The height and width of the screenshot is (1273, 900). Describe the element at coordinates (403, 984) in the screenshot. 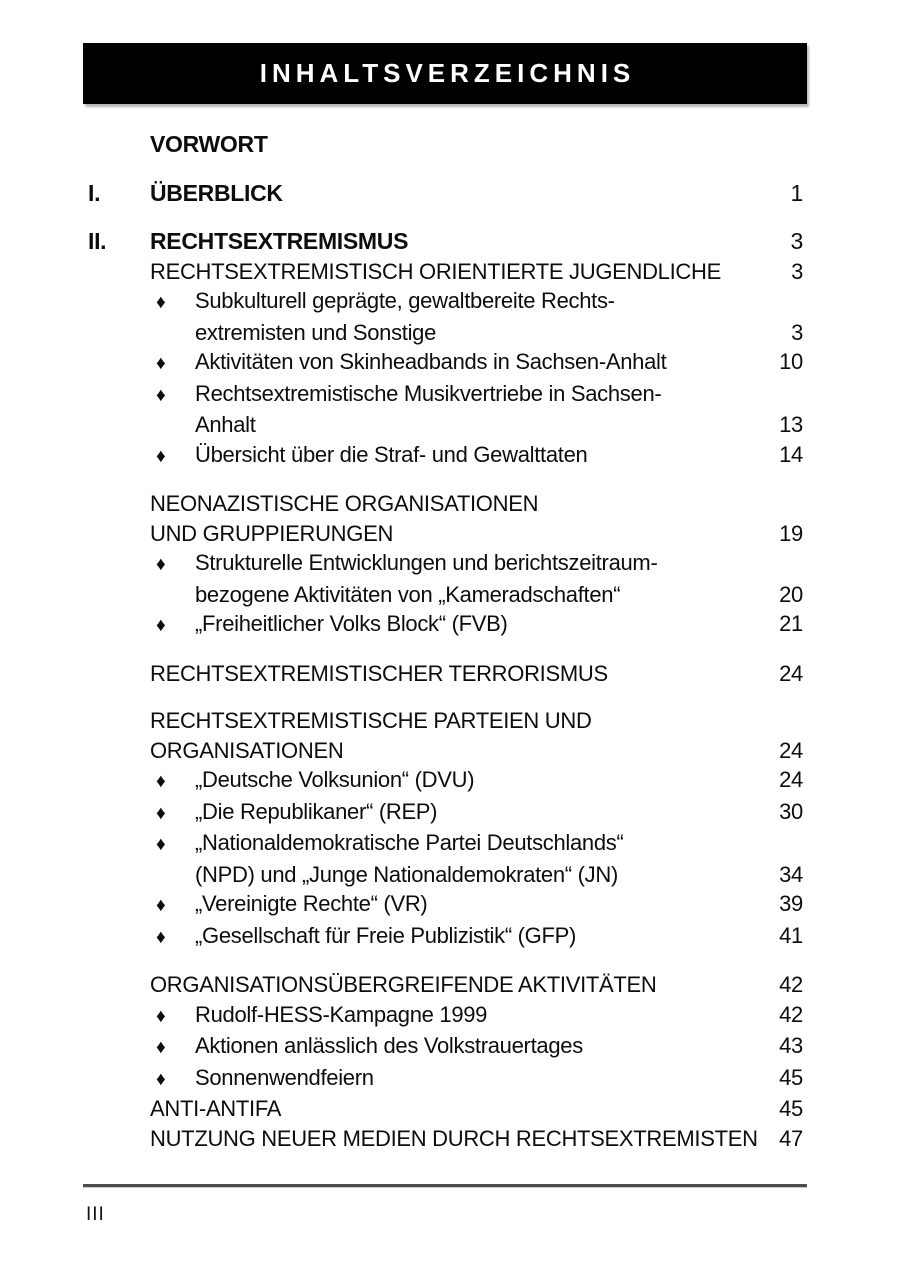

I see `toc-entry-text: ORGANISATIONSÜBERGREIFENDE AKTIVITÄTEN` at that location.